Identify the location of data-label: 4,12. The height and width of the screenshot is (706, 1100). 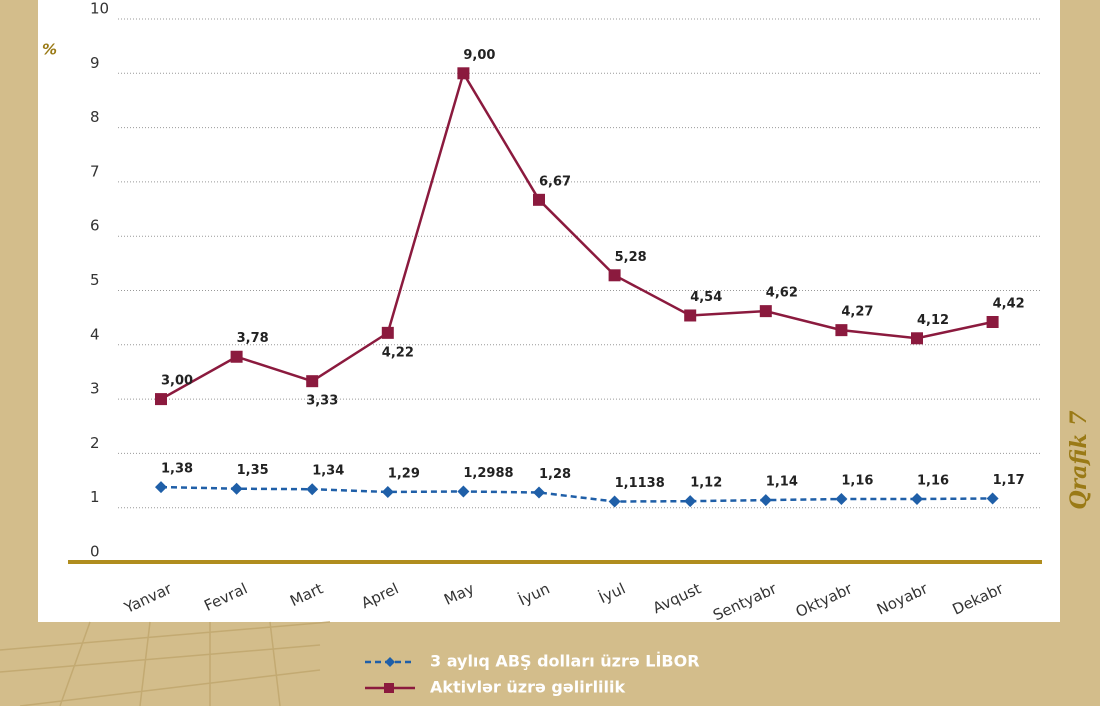
(933, 320).